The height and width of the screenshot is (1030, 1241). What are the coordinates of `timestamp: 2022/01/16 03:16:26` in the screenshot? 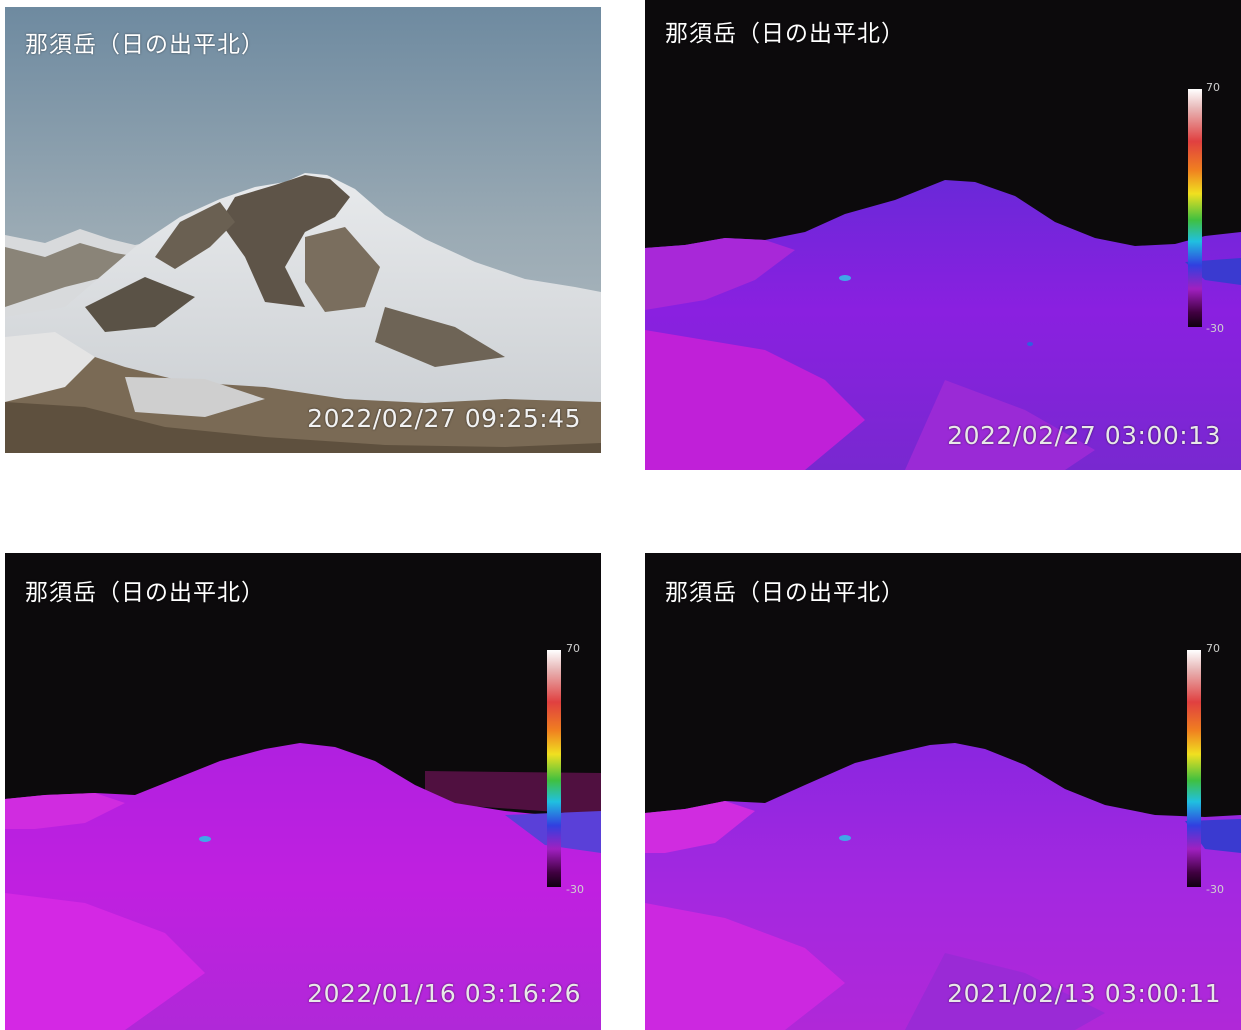 It's located at (444, 993).